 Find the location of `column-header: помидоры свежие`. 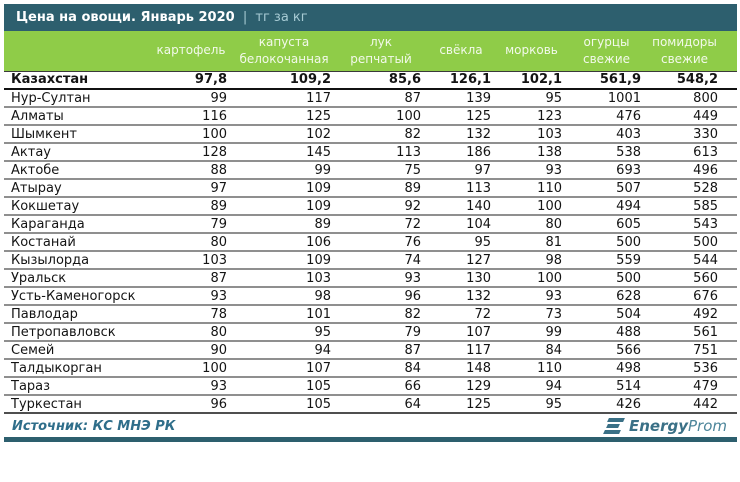

column-header: помидоры свежие is located at coordinates (684, 51).